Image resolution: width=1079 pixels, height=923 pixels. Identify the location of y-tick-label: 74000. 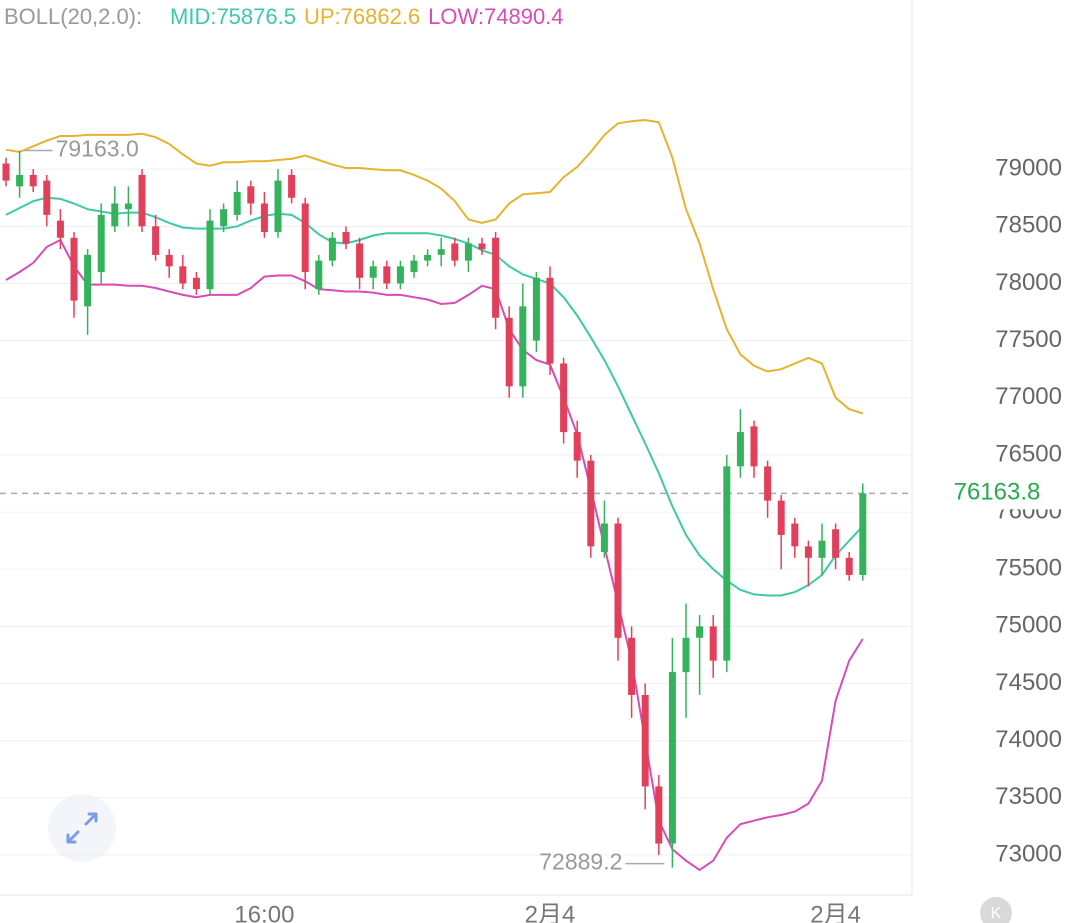
(1028, 739).